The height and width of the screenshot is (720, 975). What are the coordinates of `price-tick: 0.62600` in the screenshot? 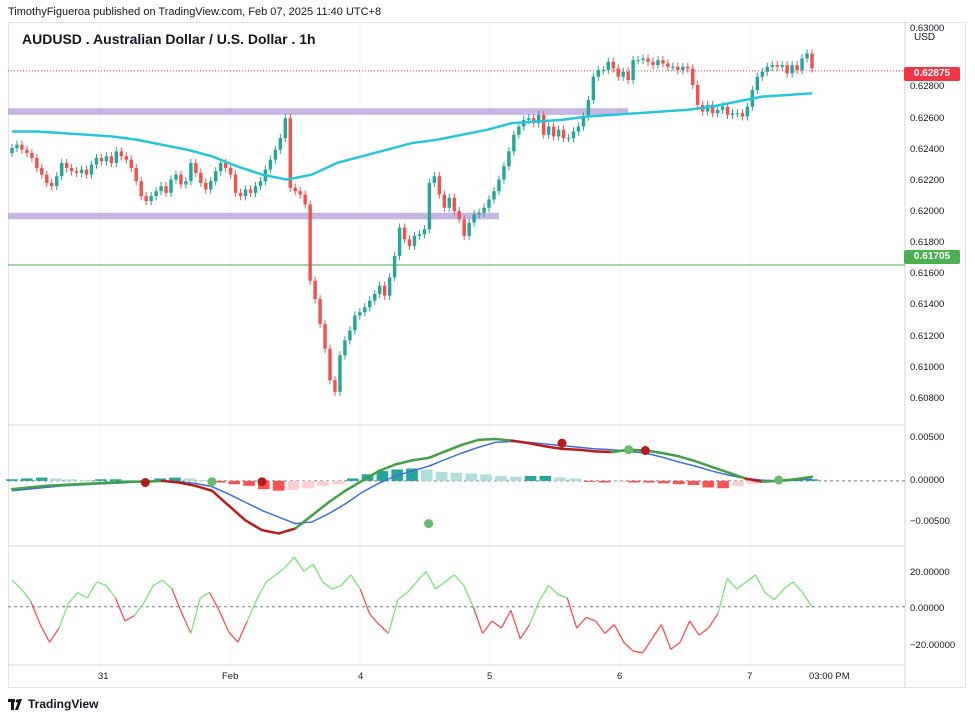 It's located at (927, 118).